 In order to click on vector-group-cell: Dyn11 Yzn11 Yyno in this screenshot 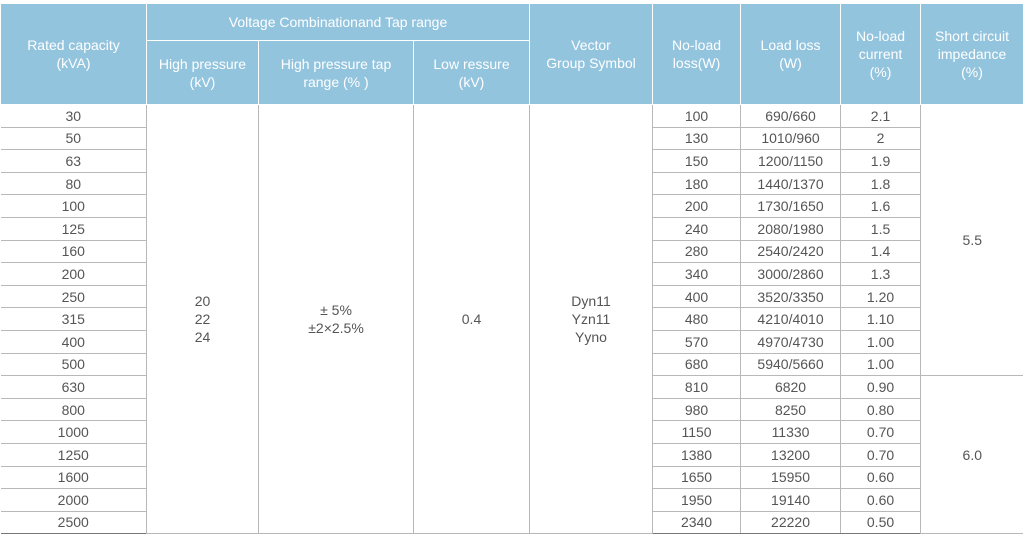, I will do `click(591, 319)`.